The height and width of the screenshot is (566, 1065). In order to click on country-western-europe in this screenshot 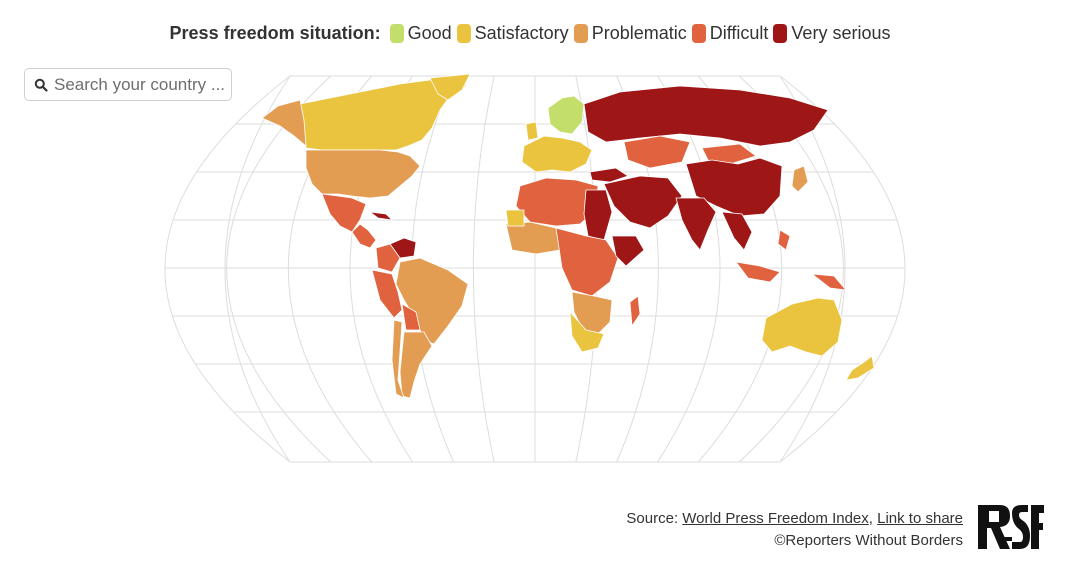, I will do `click(557, 154)`.